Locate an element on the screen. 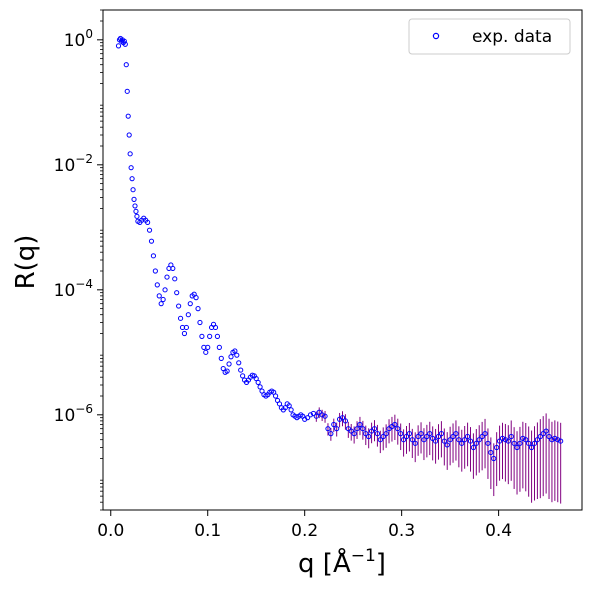  y-axis-label: R(q) is located at coordinates (26, 262).